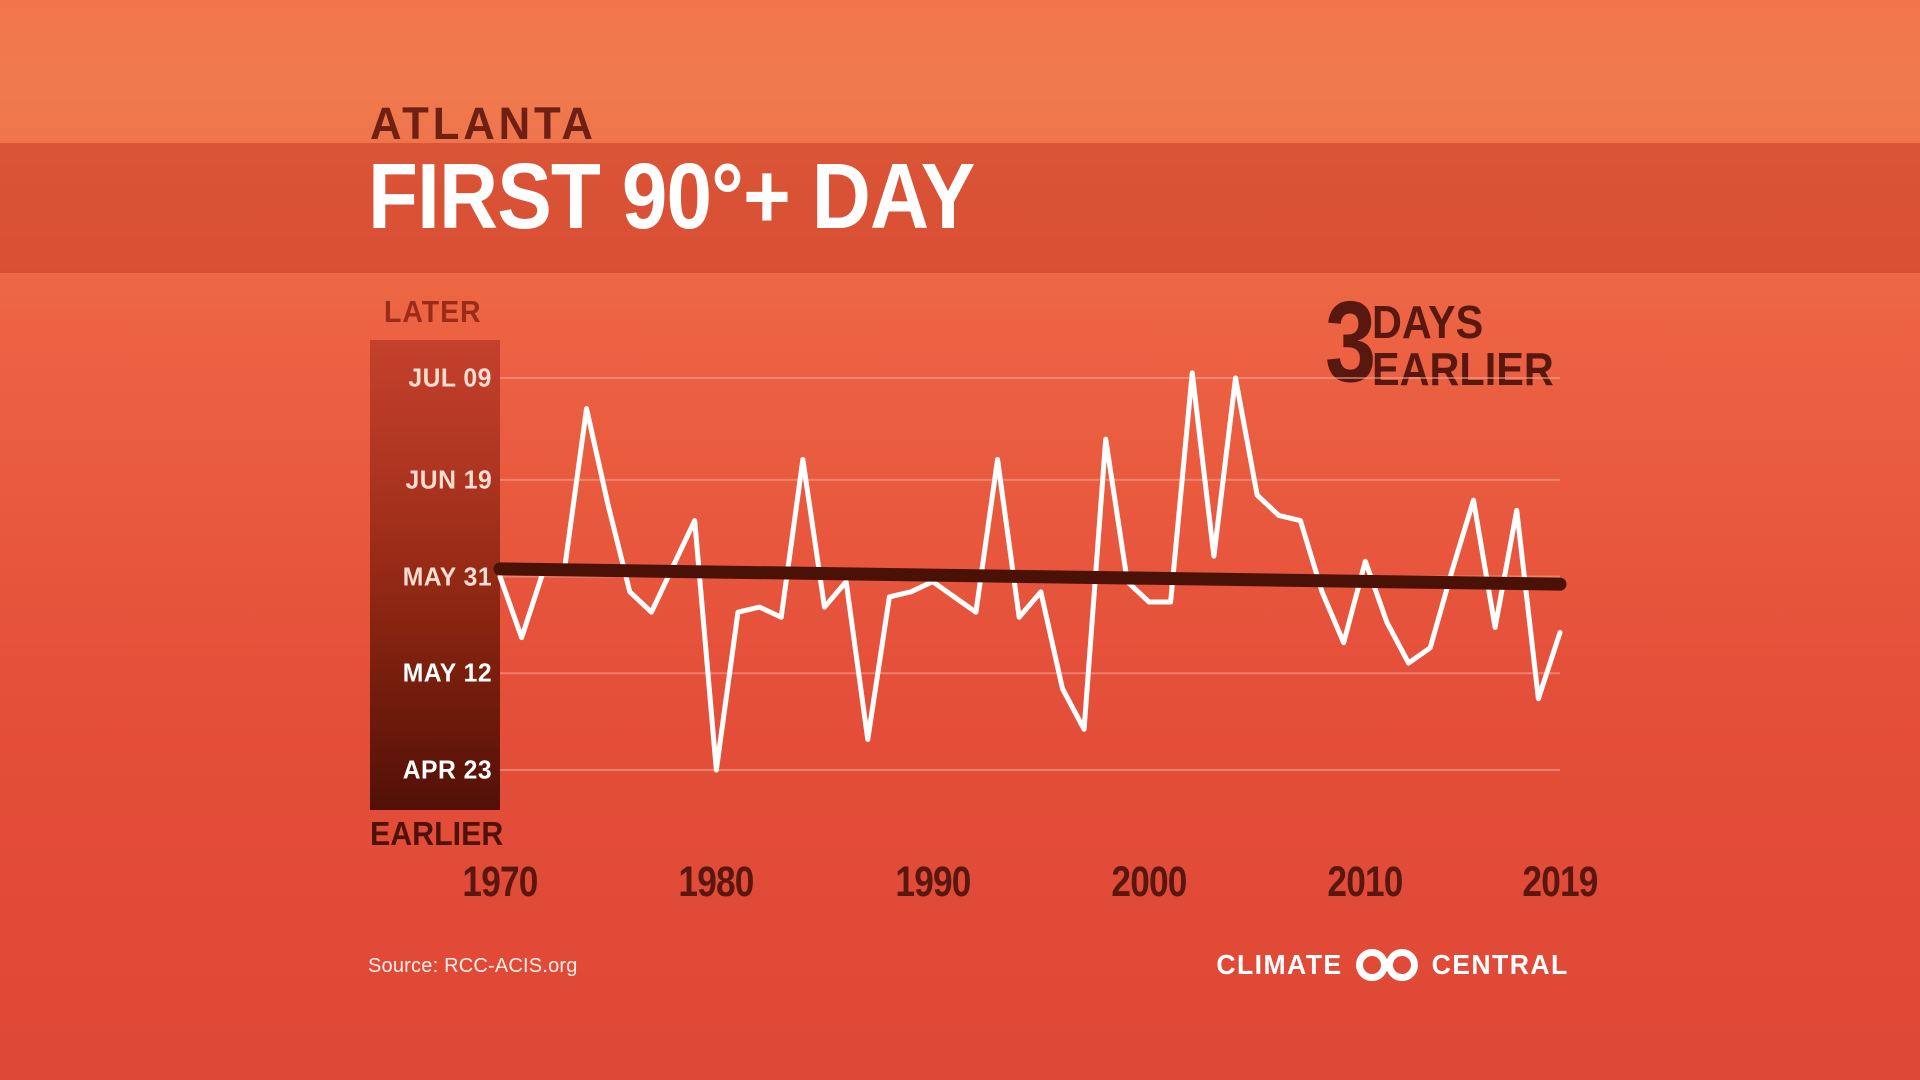  Describe the element at coordinates (1427, 322) in the screenshot. I see `stat-unit-line-1: DAYS` at that location.